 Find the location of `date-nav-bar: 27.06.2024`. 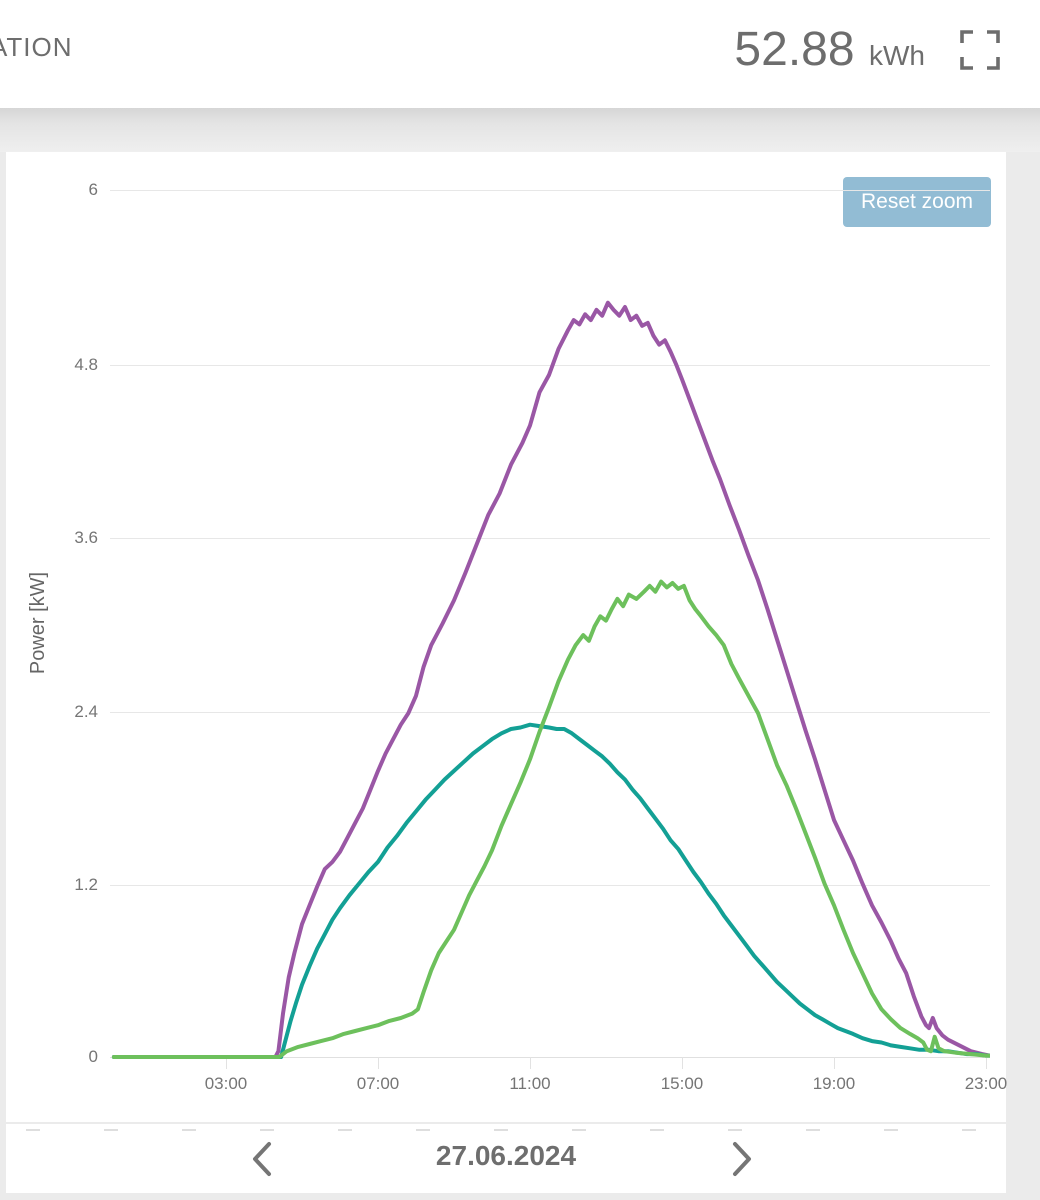

date-nav-bar: 27.06.2024 is located at coordinates (506, 1158).